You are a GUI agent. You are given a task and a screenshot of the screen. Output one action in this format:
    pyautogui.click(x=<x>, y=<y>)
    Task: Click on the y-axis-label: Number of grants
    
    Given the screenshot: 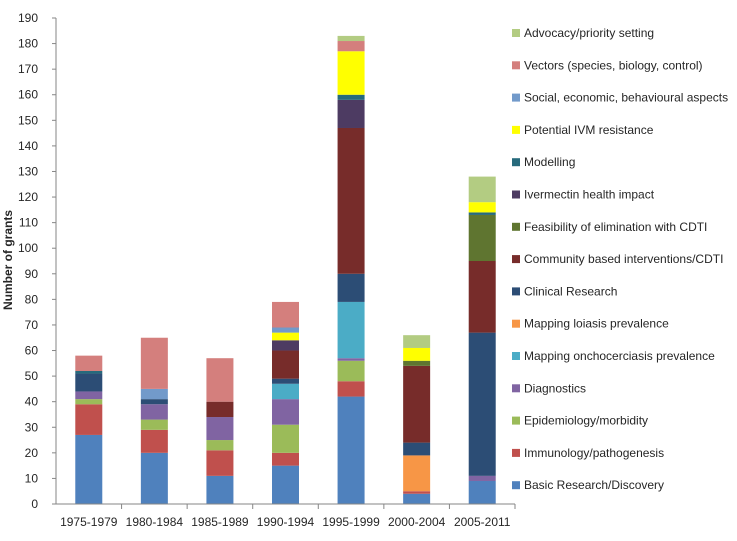 What is the action you would take?
    pyautogui.click(x=8, y=260)
    